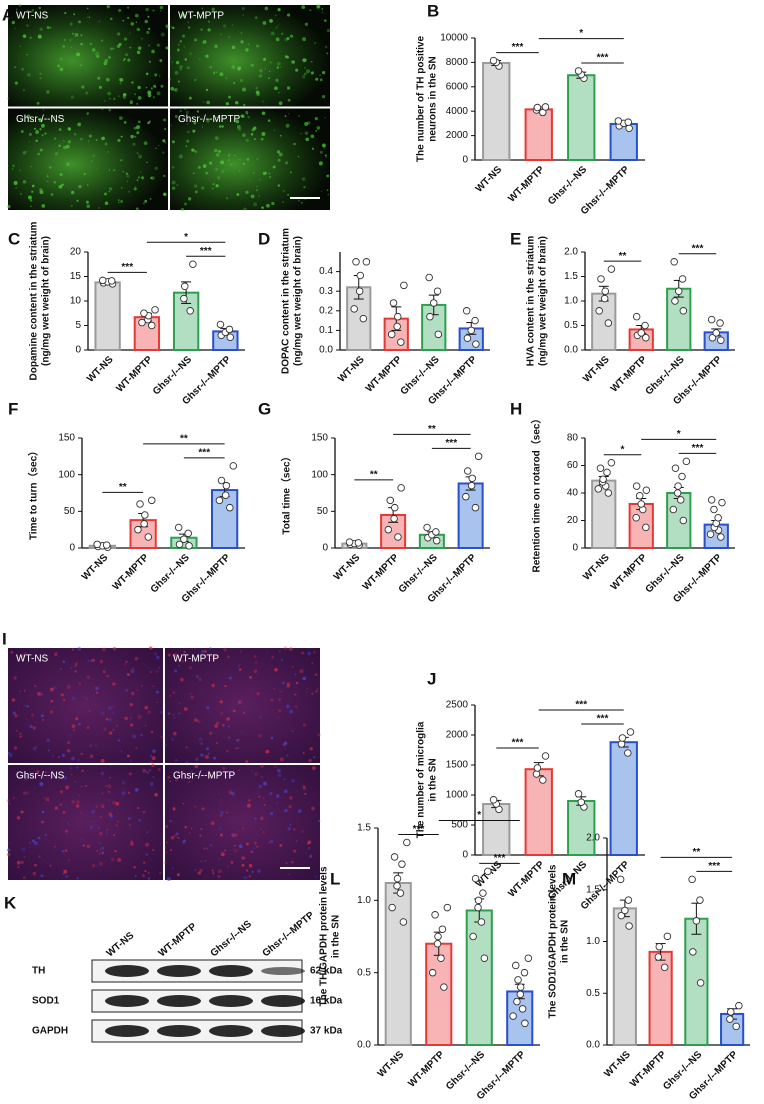 The image size is (764, 1104). What do you see at coordinates (457, 795) in the screenshot?
I see `y-tick-label: 1000` at bounding box center [457, 795].